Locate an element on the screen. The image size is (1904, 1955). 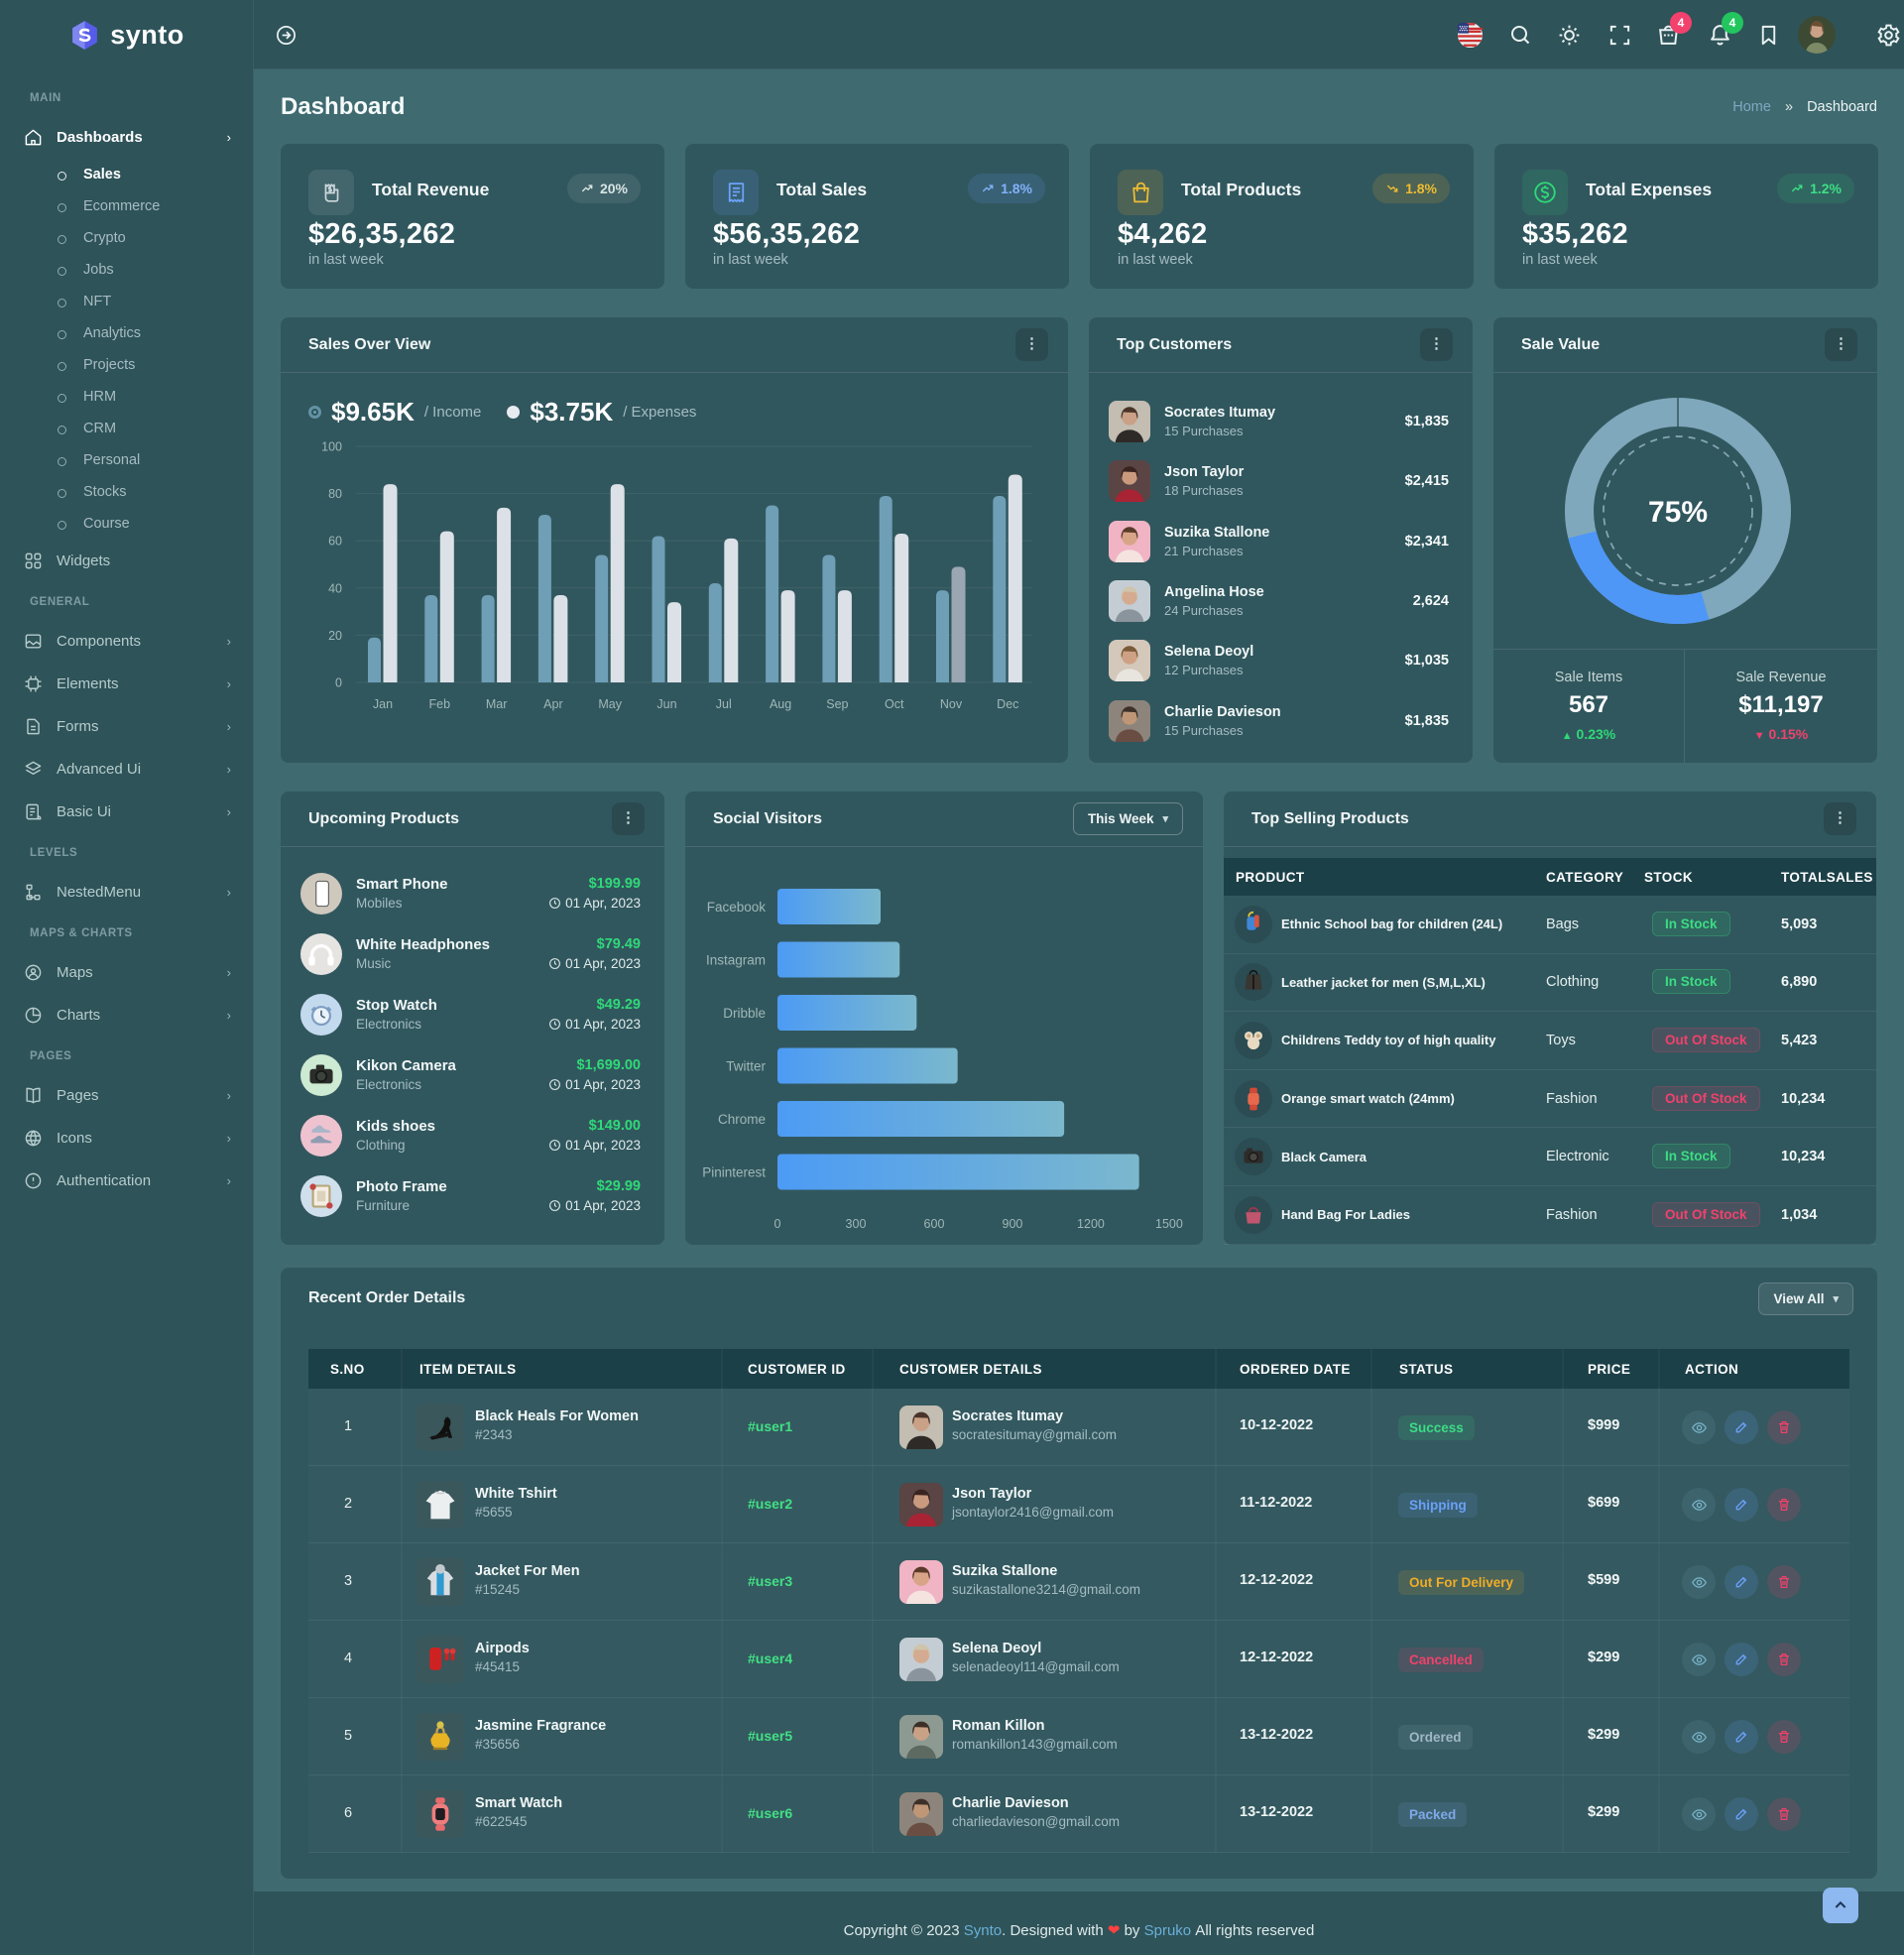
svg-text: Jun is located at coordinates (666, 704).